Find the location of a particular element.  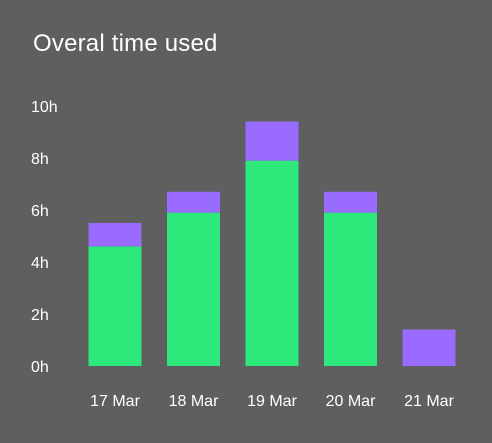

x-tick-label: 18 Mar is located at coordinates (194, 401).